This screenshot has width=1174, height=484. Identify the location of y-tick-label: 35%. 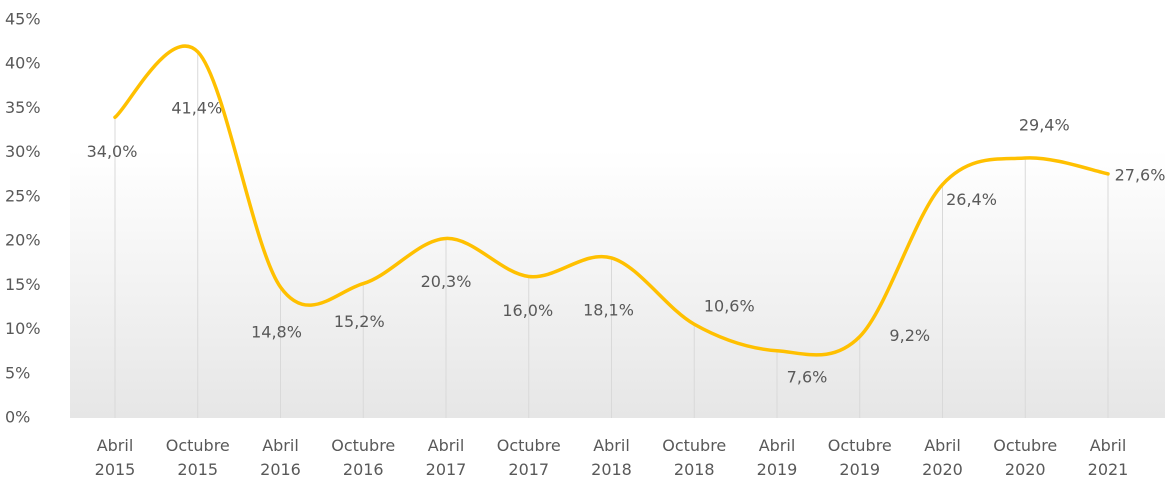
(23, 107).